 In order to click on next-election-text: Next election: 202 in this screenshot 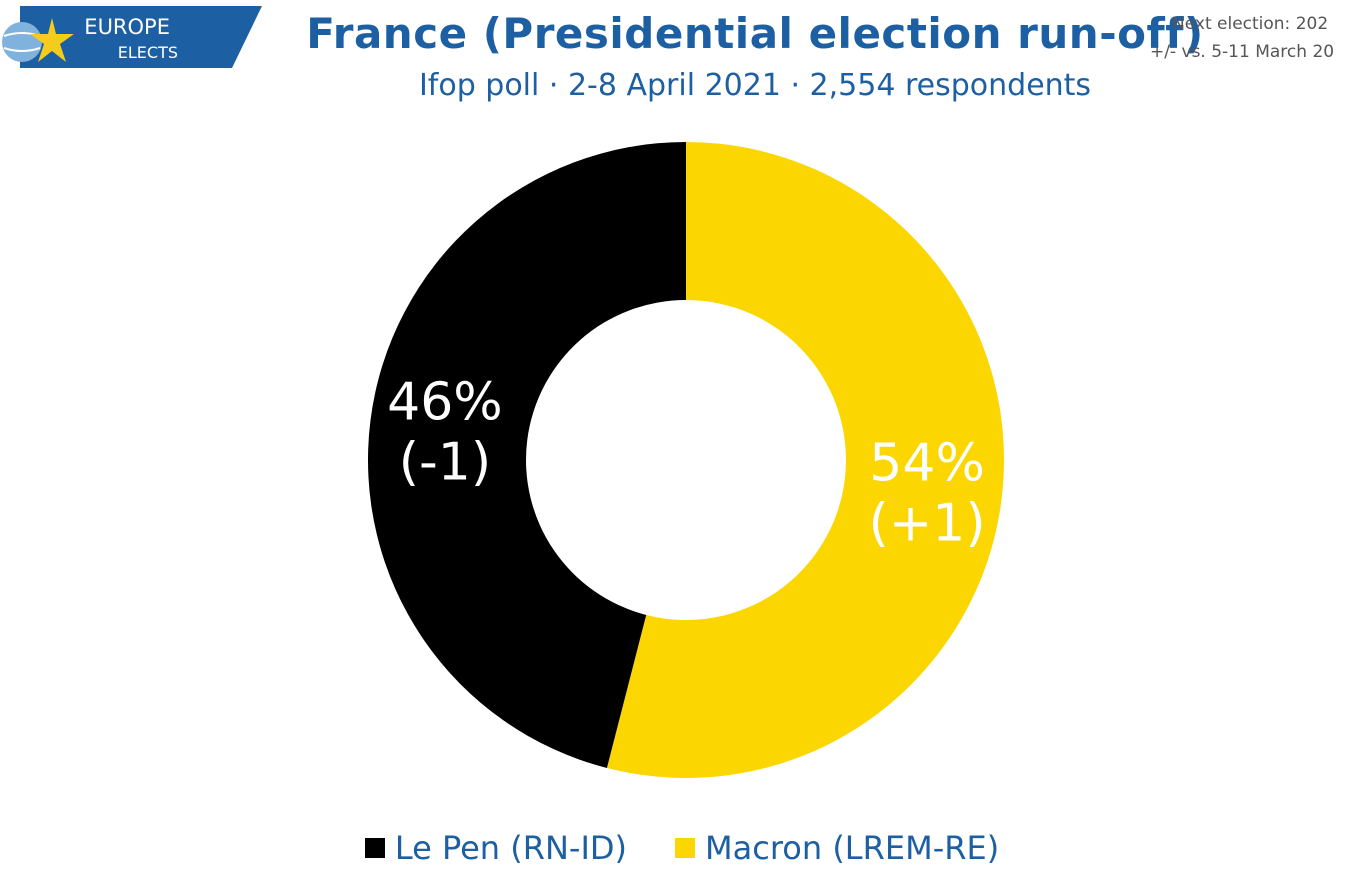, I will do `click(1250, 24)`.